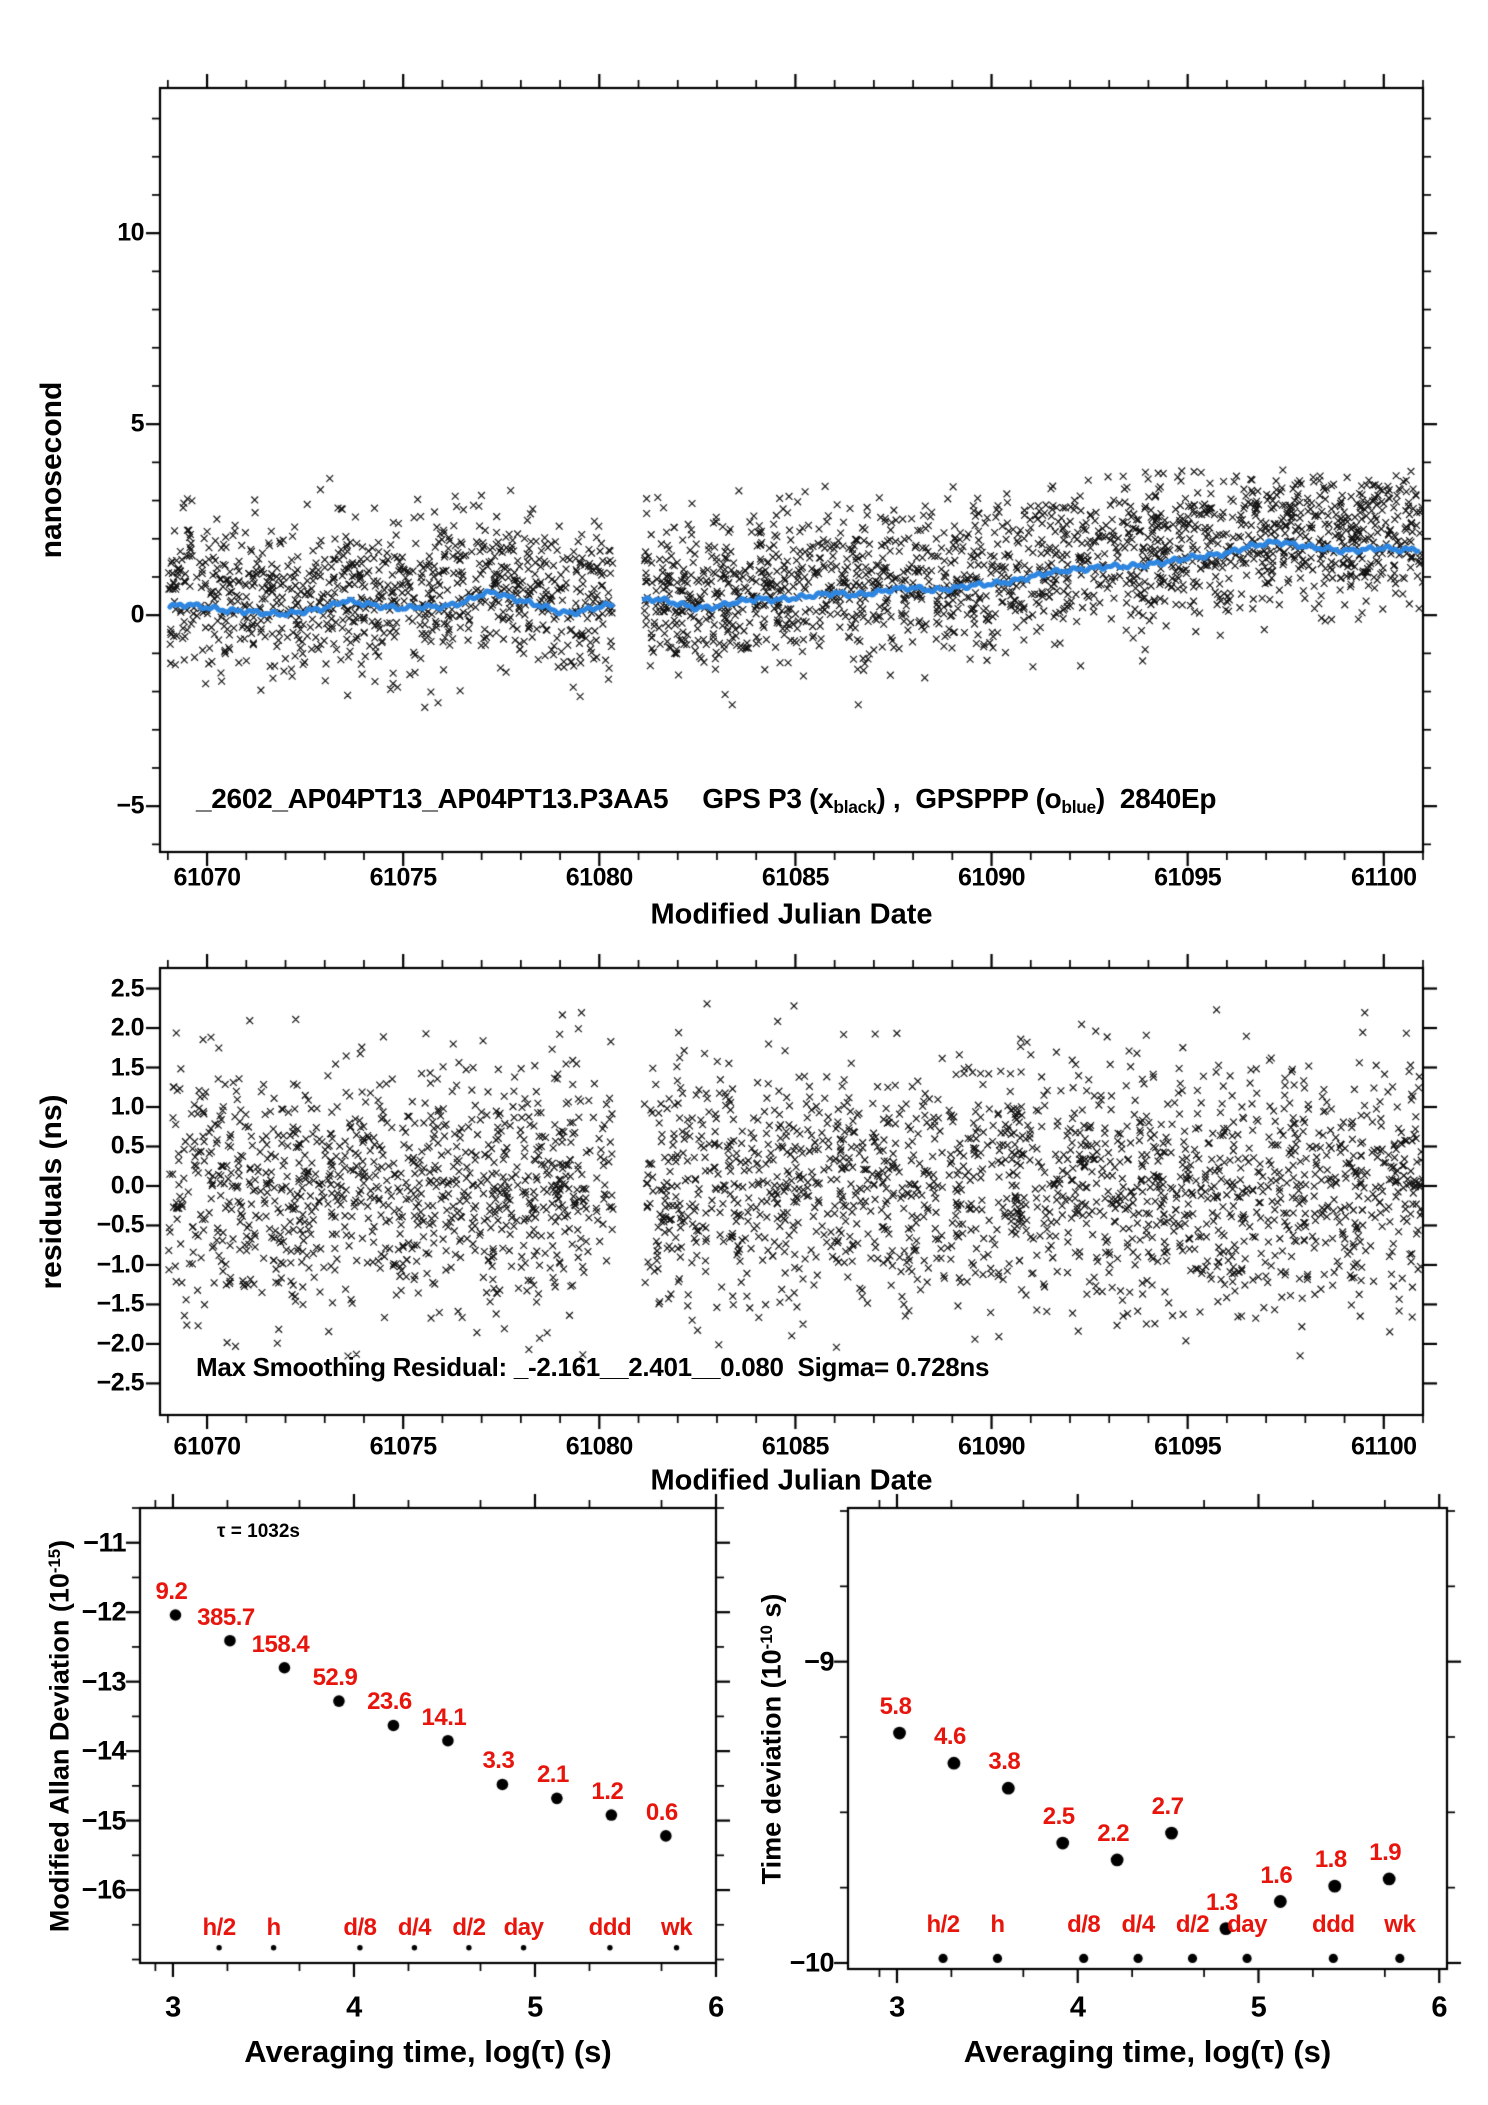 The height and width of the screenshot is (2105, 1488). What do you see at coordinates (51, 1191) in the screenshot?
I see `residuals-panel-y-axis-title: residuals (ns)` at bounding box center [51, 1191].